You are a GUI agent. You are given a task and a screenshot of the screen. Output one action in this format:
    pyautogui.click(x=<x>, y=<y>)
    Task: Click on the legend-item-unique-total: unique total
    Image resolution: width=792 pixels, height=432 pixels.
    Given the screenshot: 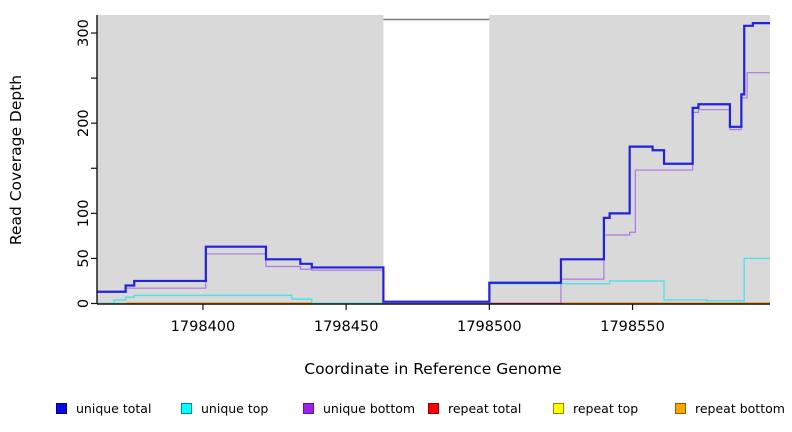 What is the action you would take?
    pyautogui.click(x=103, y=408)
    